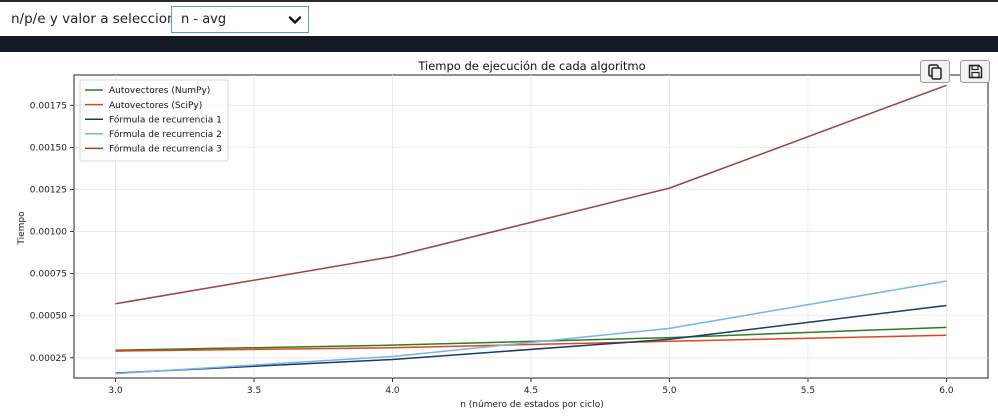  What do you see at coordinates (102, 19) in the screenshot?
I see `selector-label: n/p/e y valor a seleccionar:` at bounding box center [102, 19].